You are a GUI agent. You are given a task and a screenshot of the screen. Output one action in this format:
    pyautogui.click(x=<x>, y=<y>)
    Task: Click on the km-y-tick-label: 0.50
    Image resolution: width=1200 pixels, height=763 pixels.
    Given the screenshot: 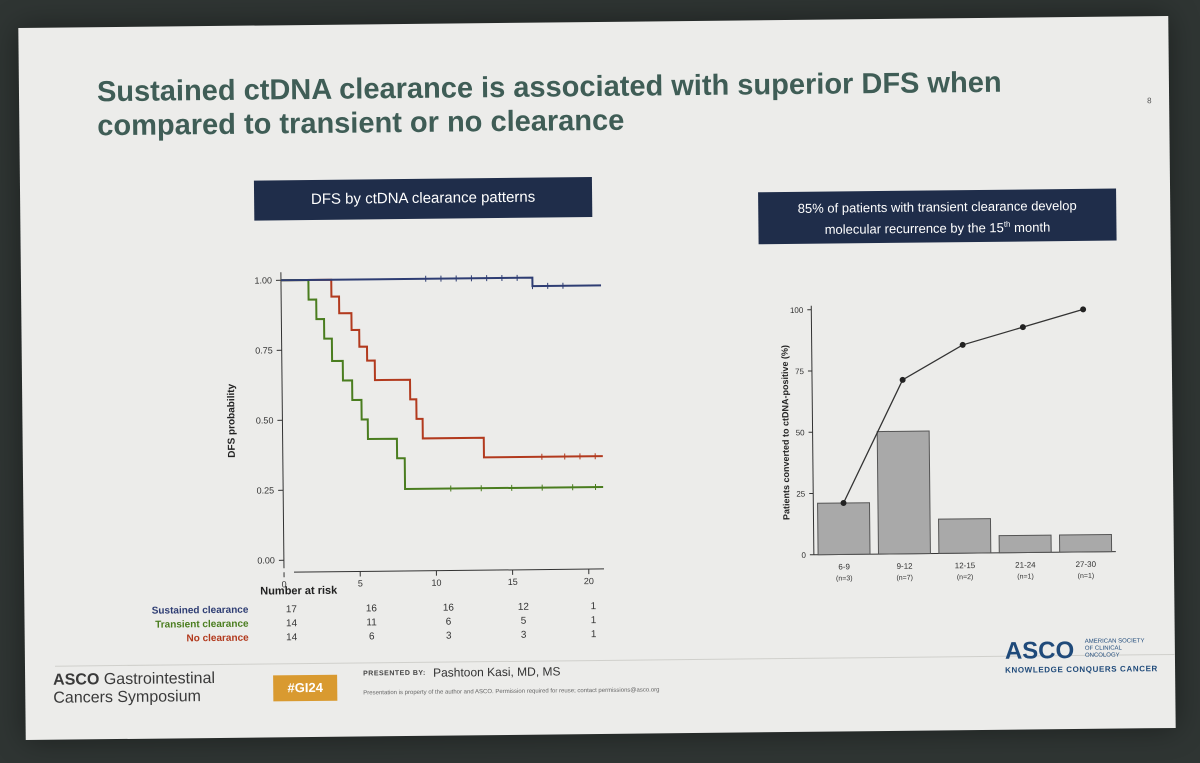 What is the action you would take?
    pyautogui.click(x=265, y=420)
    